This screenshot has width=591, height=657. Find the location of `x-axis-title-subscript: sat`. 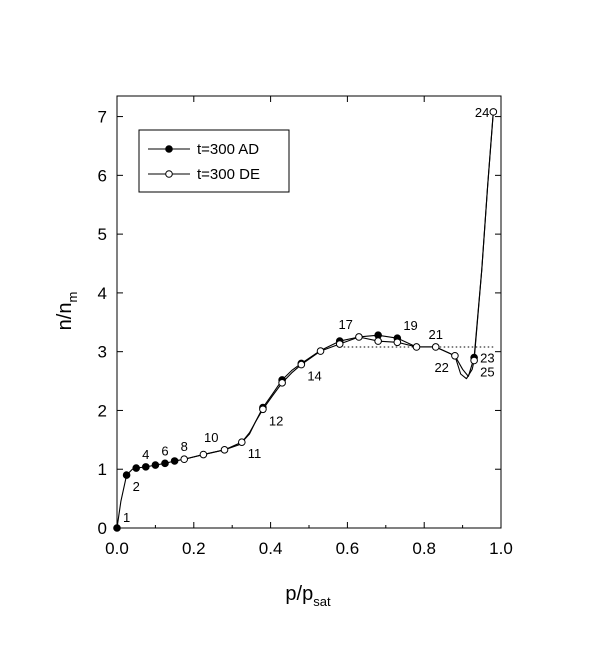

x-axis-title-subscript: sat is located at coordinates (322, 601).